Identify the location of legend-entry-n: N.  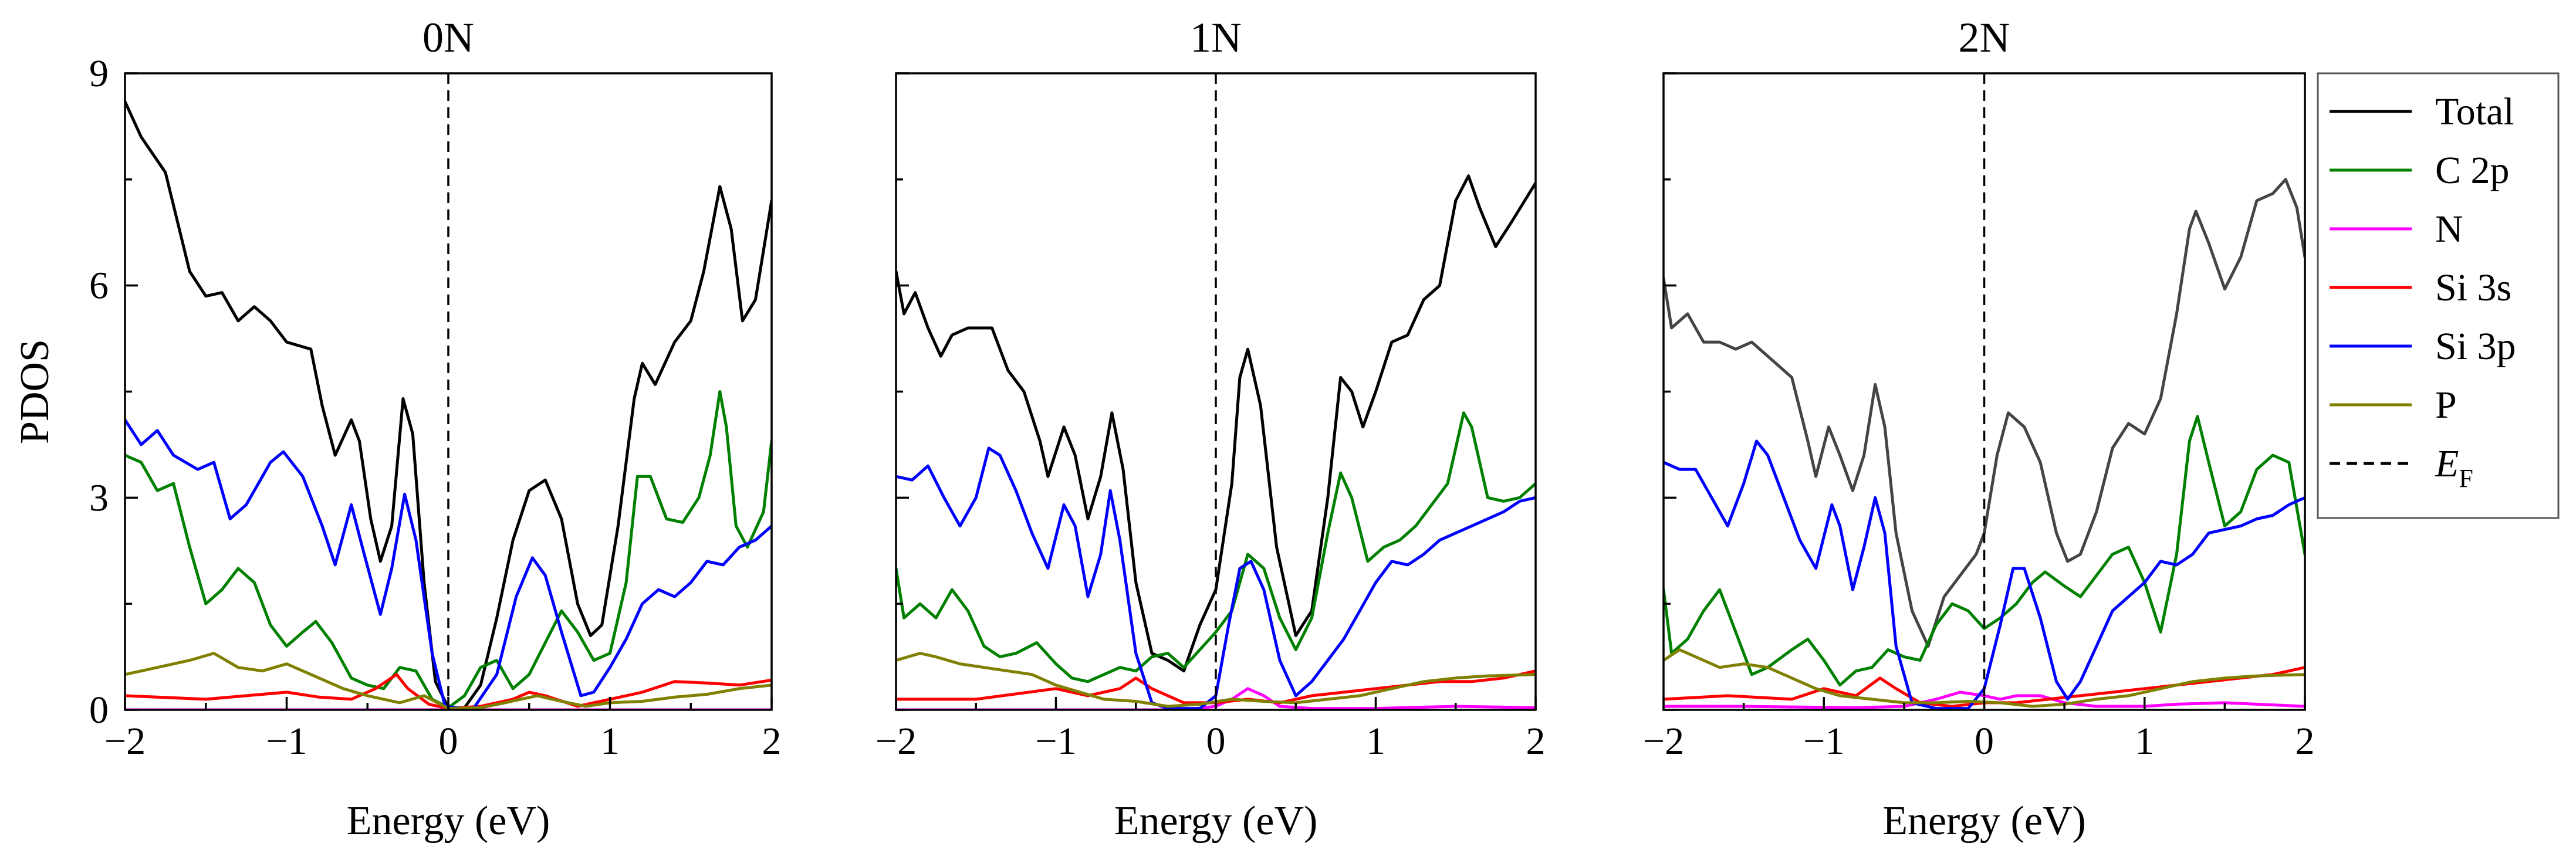
(2396, 229).